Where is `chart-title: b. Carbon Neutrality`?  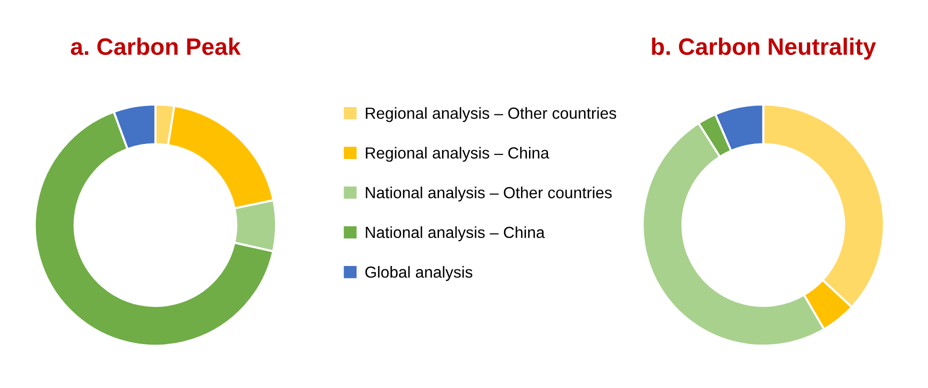 chart-title: b. Carbon Neutrality is located at coordinates (764, 49).